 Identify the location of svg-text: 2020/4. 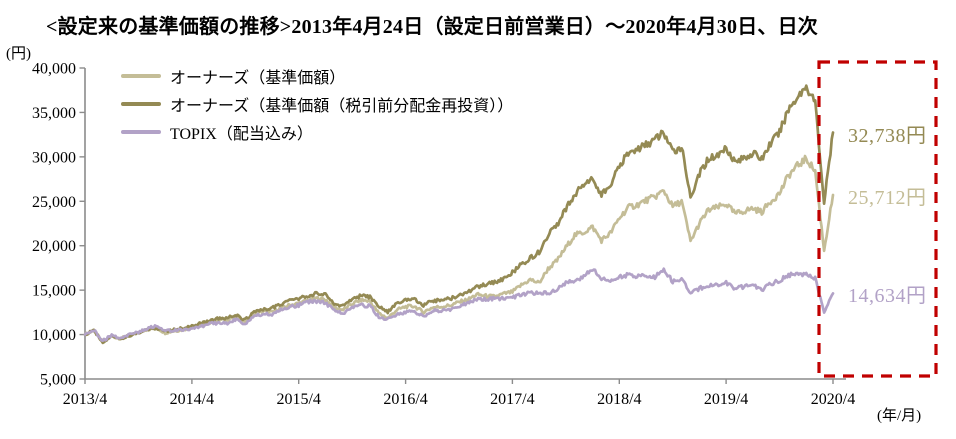
(833, 399).